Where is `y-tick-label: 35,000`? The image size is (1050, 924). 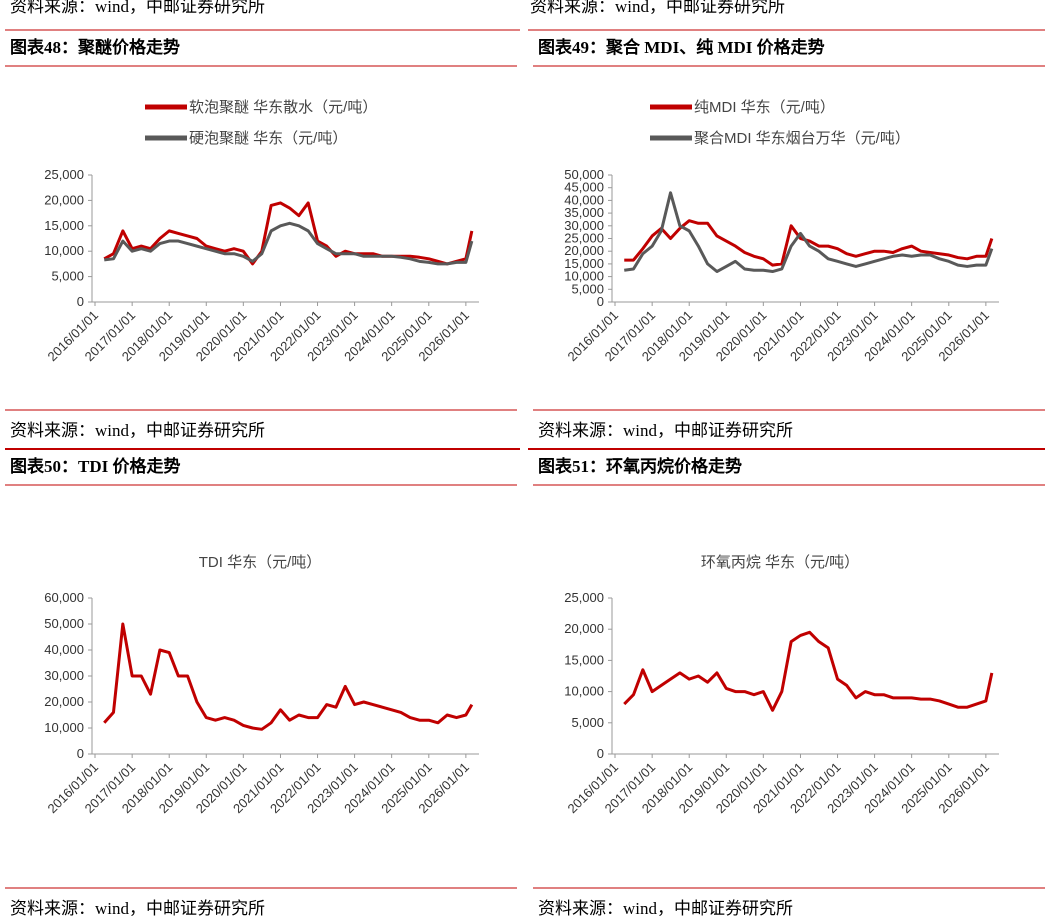
y-tick-label: 35,000 is located at coordinates (584, 212).